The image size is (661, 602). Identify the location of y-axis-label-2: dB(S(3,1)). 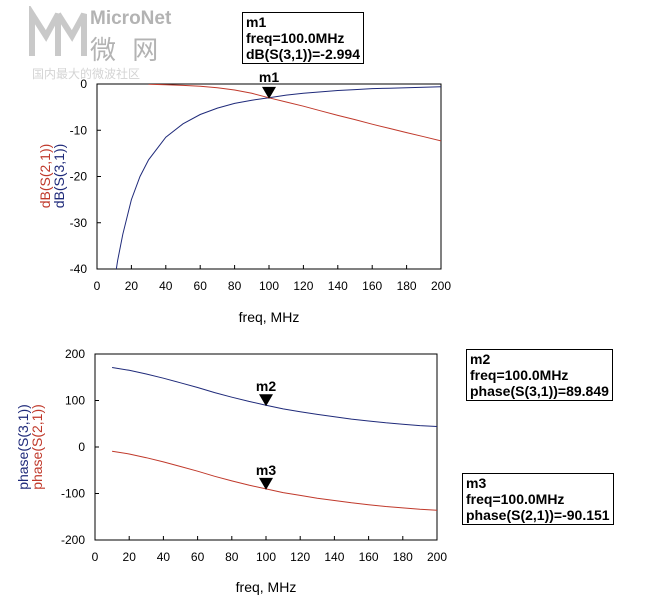
(59, 176).